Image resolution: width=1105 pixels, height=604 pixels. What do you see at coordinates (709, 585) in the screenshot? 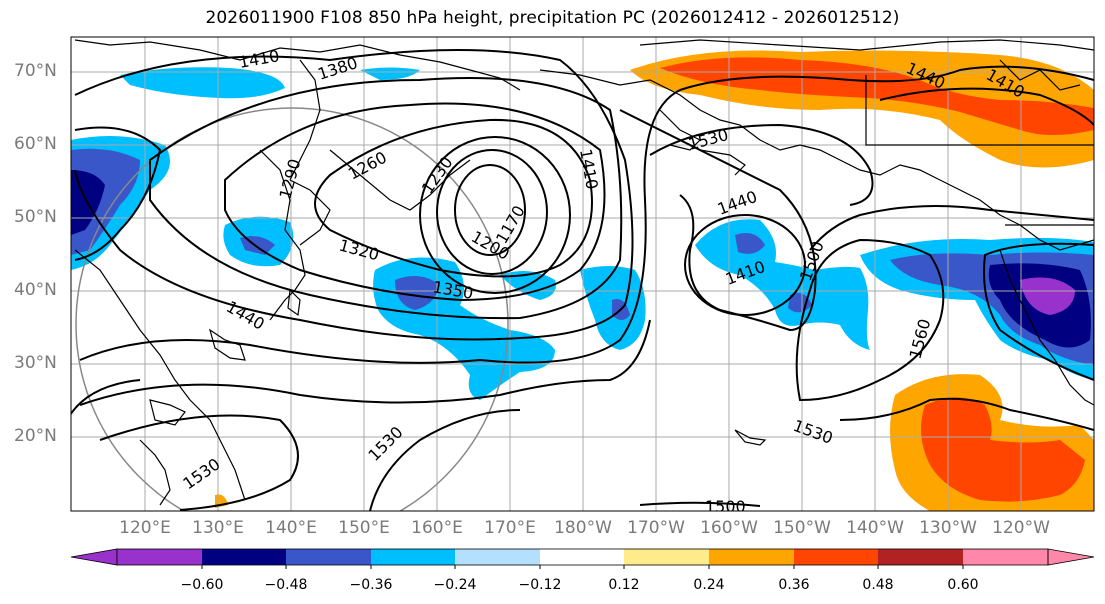
I see `colorbar-tick: 0.24` at bounding box center [709, 585].